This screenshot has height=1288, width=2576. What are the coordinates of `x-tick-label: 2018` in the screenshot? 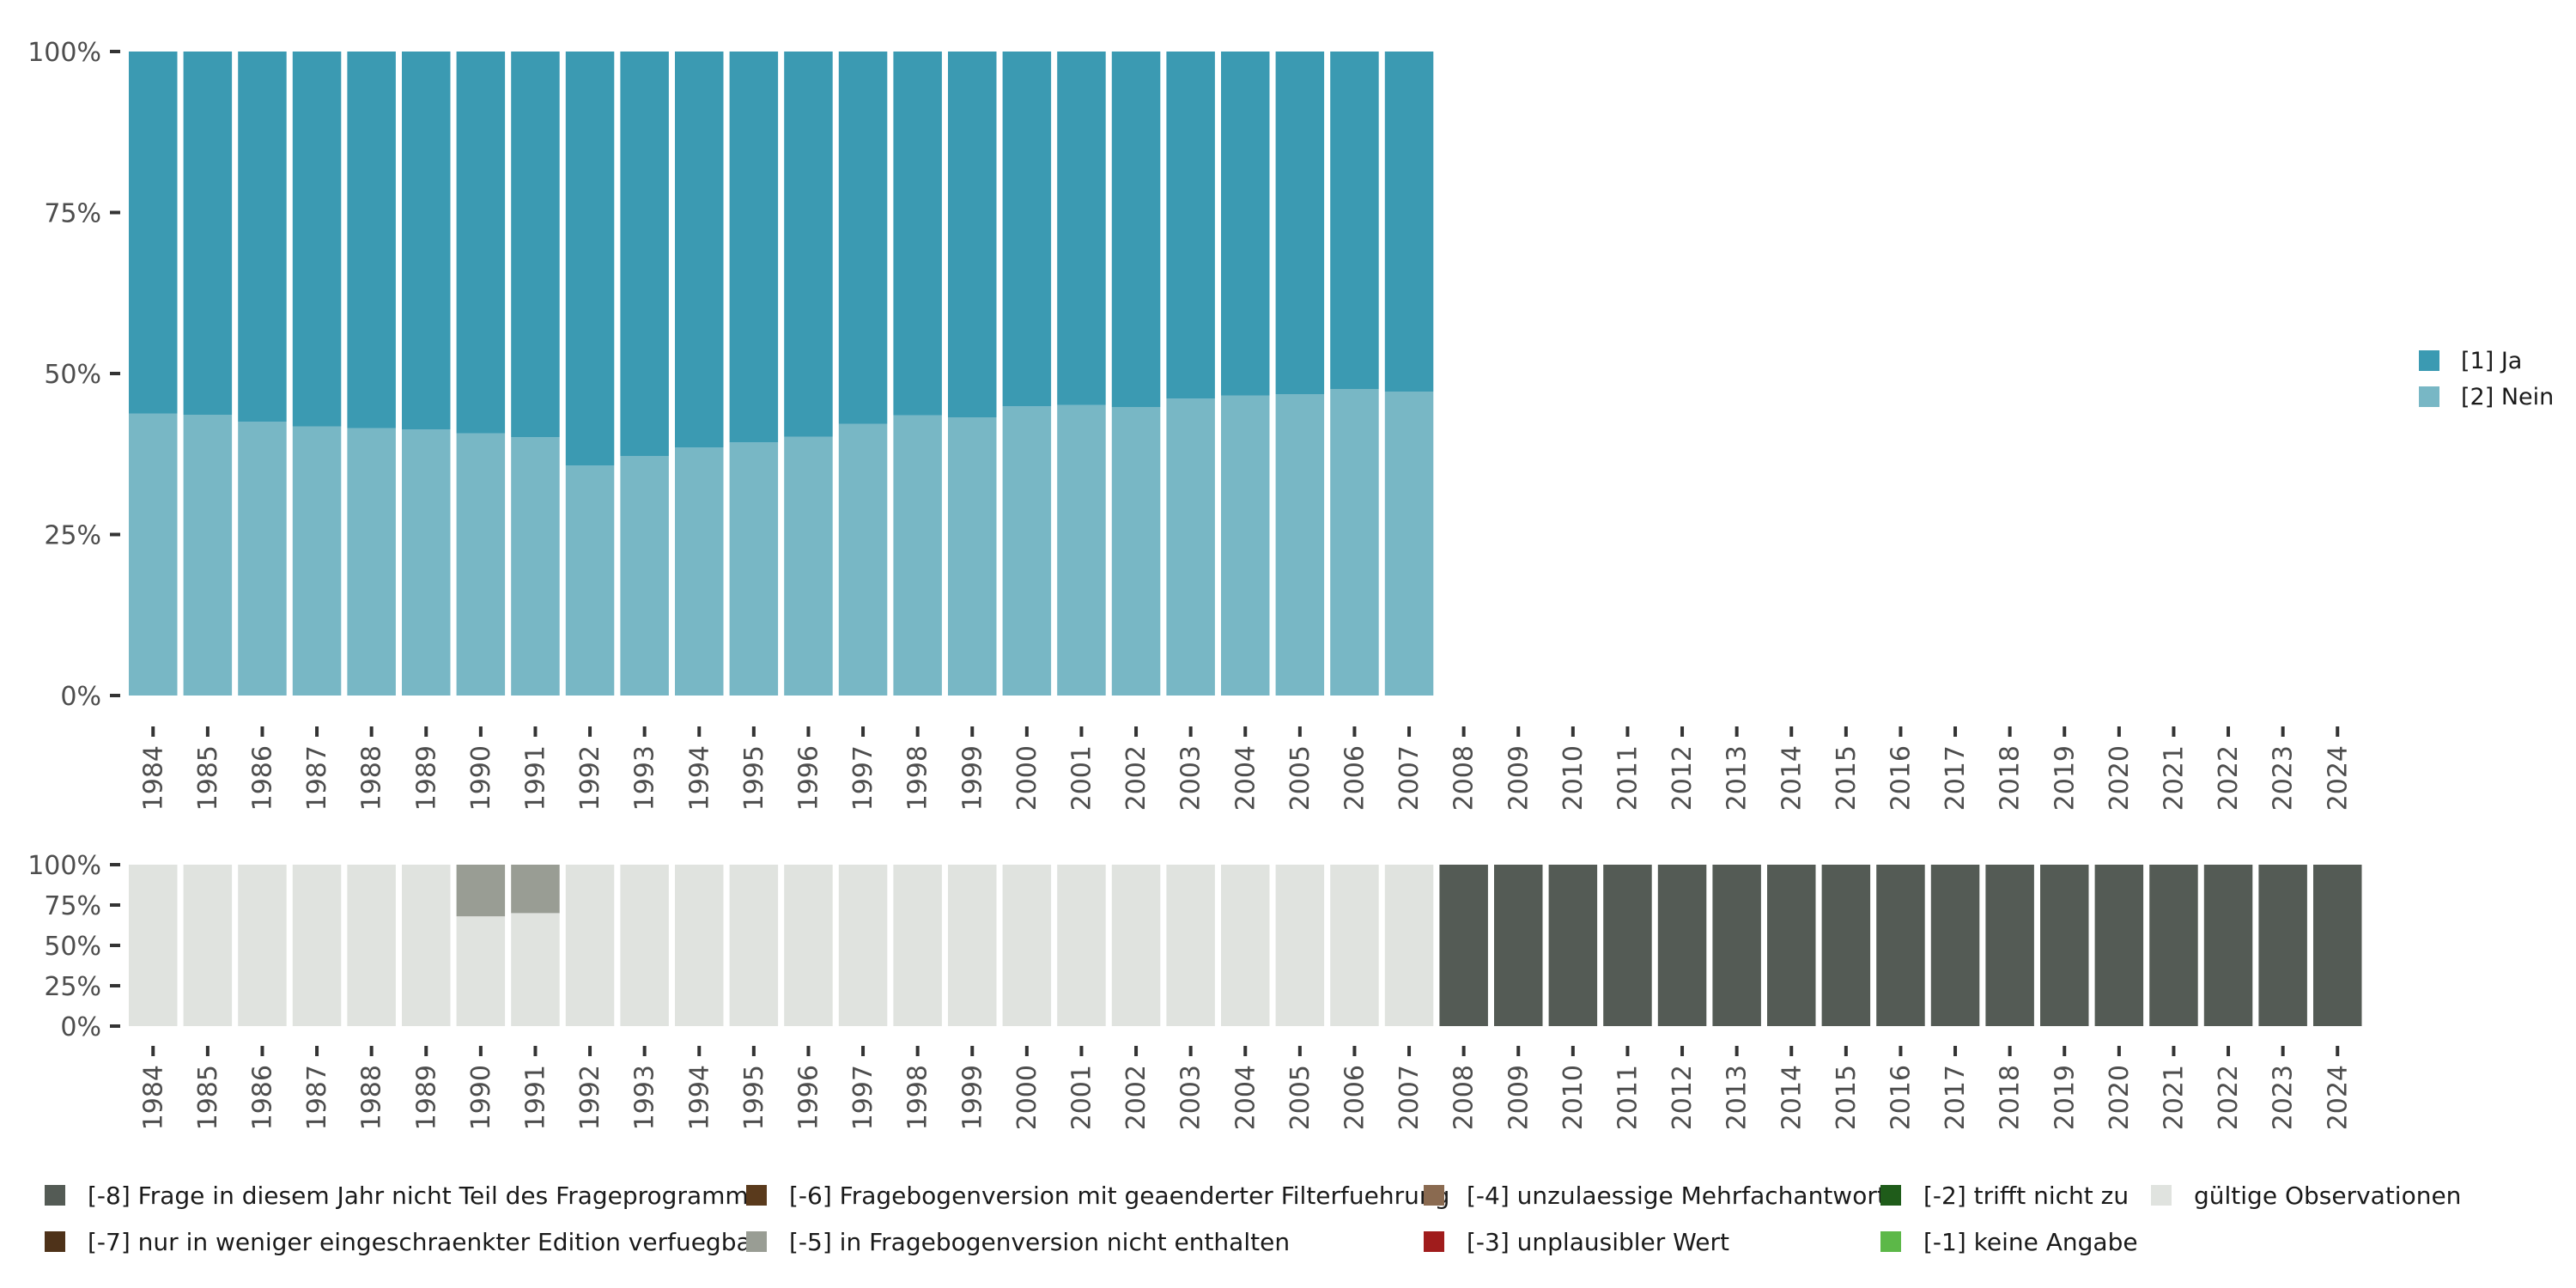 It's located at (2011, 778).